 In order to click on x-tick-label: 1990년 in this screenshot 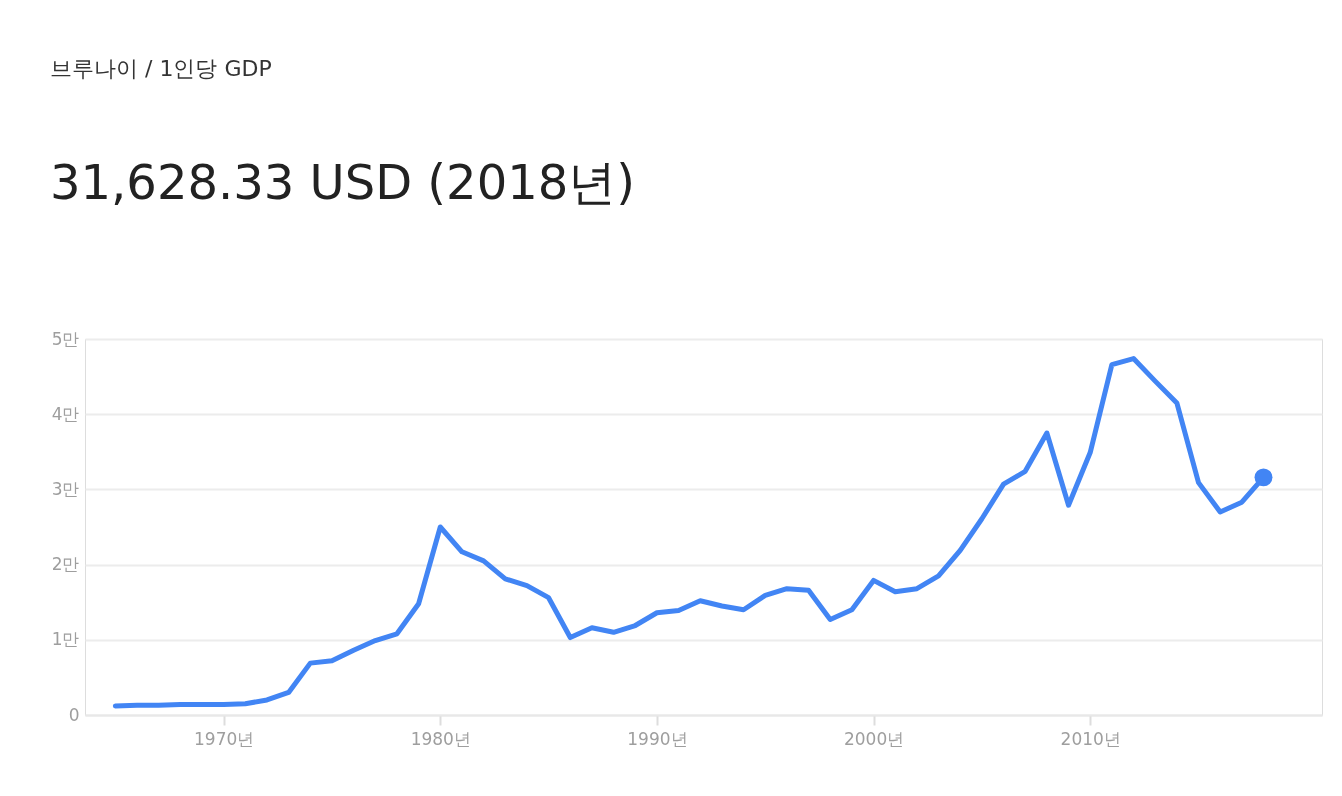, I will do `click(657, 738)`.